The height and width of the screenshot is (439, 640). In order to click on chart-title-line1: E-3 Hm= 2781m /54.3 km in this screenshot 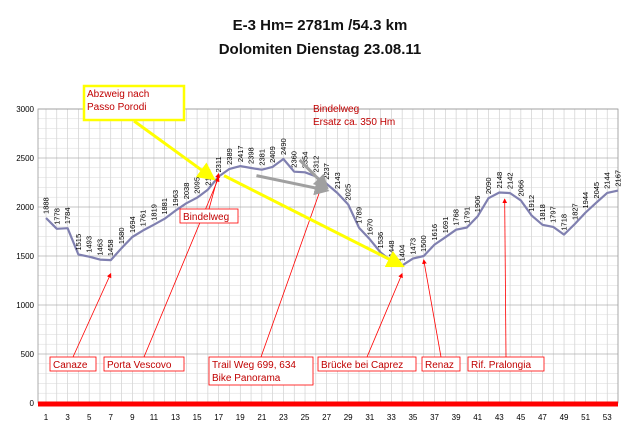, I will do `click(320, 25)`.